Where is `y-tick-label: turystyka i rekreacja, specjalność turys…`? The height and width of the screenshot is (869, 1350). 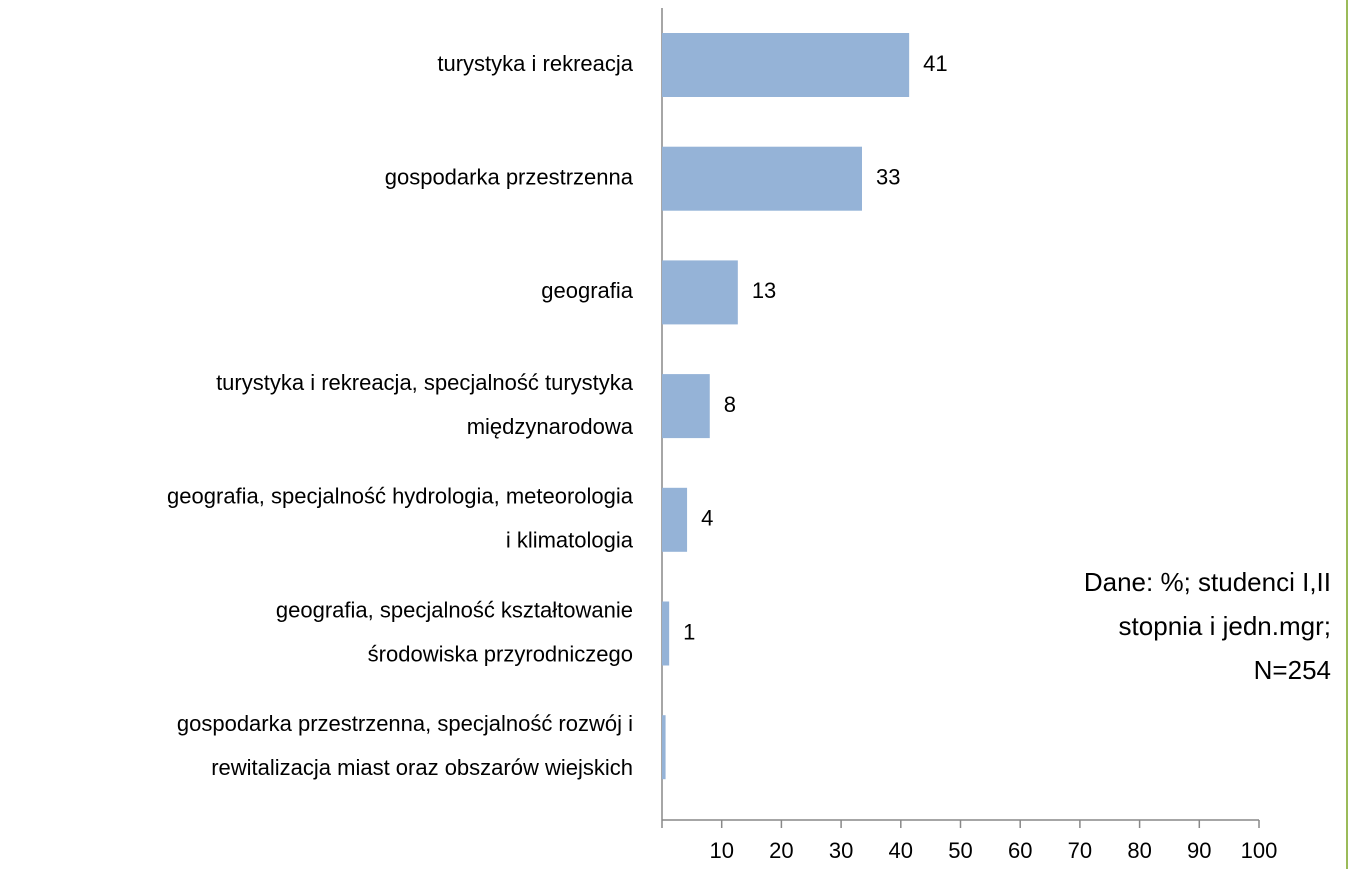
y-tick-label: turystyka i rekreacja, specjalność turys… is located at coordinates (425, 382).